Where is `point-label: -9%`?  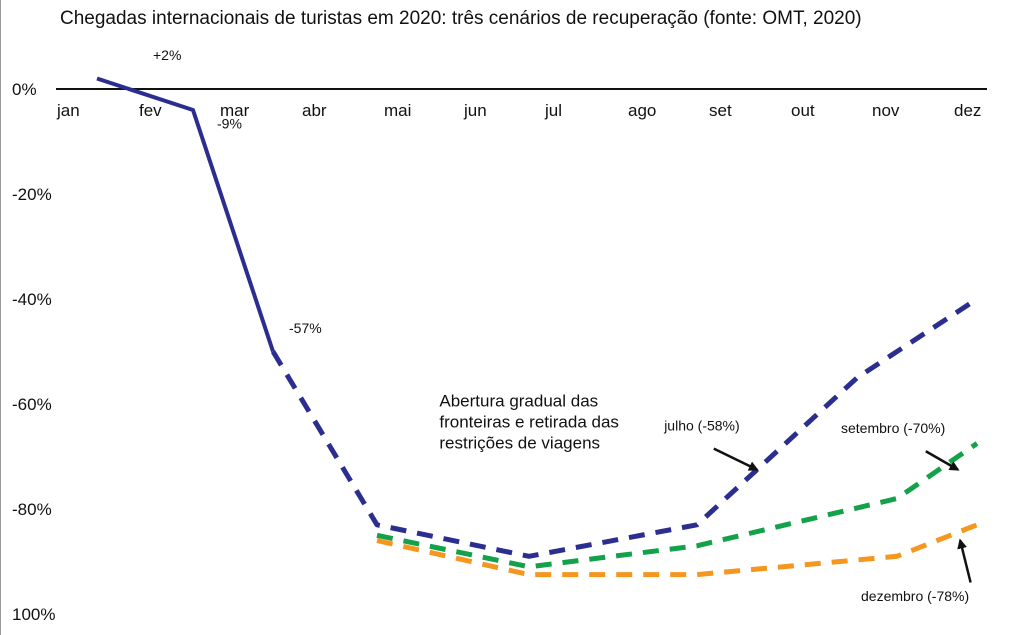
point-label: -9% is located at coordinates (229, 123).